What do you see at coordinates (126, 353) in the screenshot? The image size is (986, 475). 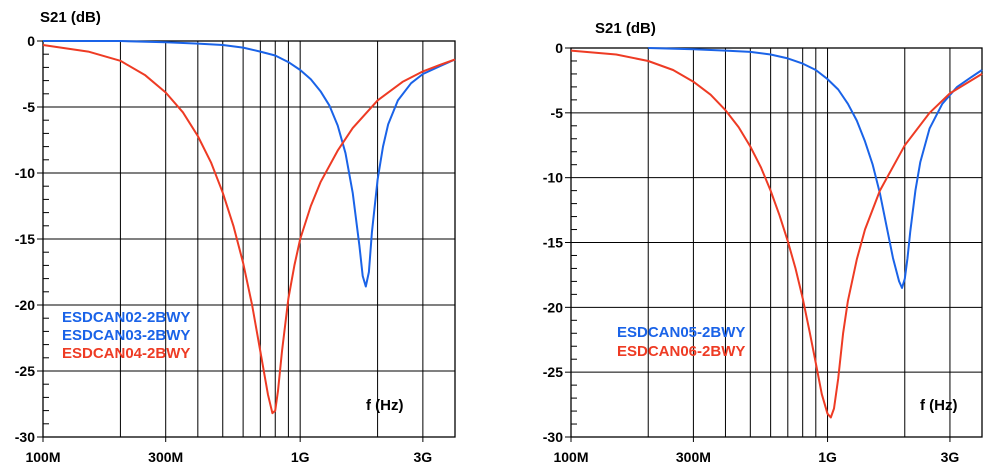 I see `legend-item-3: ESDCAN04-2BWY` at bounding box center [126, 353].